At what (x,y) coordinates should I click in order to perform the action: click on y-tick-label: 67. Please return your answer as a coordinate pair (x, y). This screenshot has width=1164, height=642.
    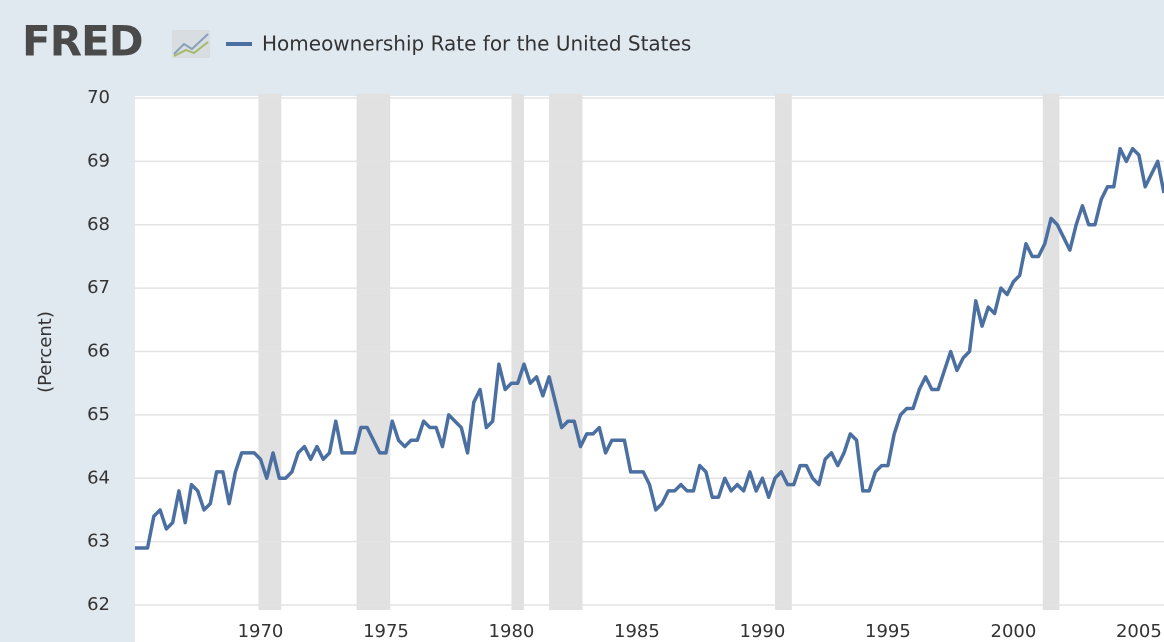
    Looking at the image, I should click on (98, 287).